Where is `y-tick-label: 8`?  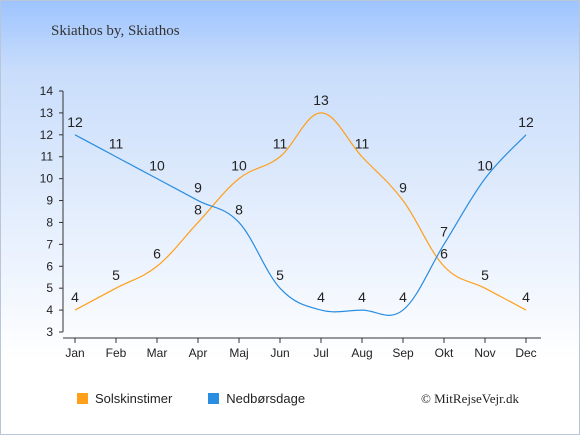
y-tick-label: 8 is located at coordinates (49, 222).